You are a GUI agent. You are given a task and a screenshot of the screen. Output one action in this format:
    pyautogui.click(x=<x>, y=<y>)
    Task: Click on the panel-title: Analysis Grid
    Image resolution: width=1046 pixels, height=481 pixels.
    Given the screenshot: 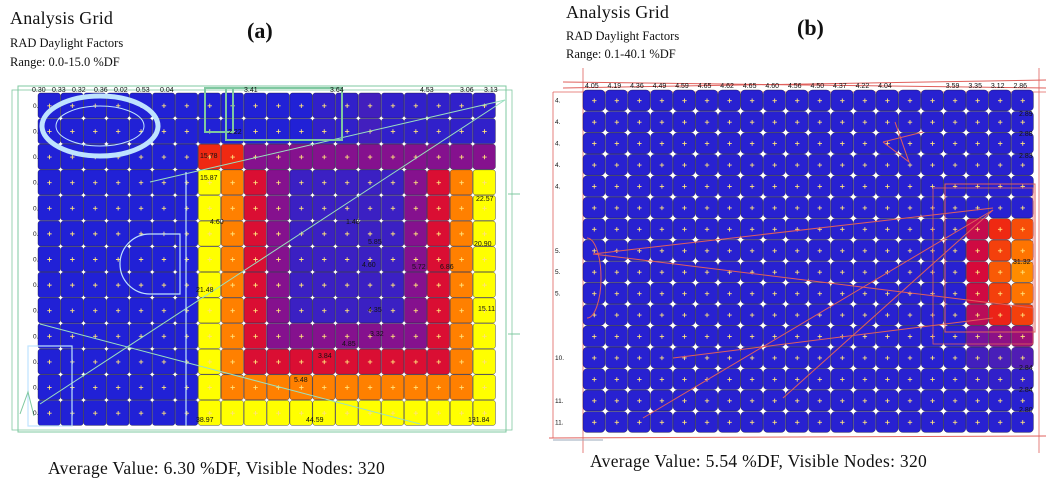 What is the action you would take?
    pyautogui.click(x=62, y=18)
    